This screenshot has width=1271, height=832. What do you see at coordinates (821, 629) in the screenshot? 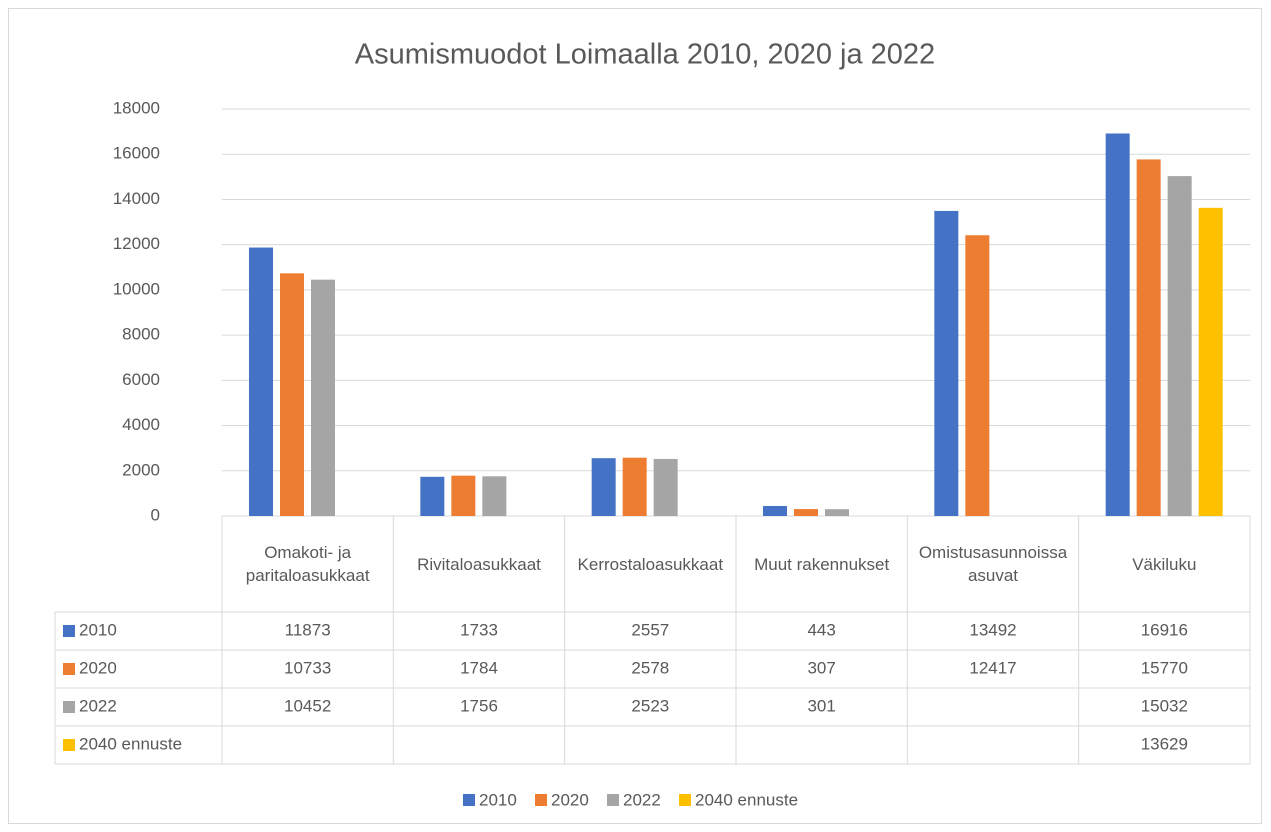
I see `table-value: 443` at bounding box center [821, 629].